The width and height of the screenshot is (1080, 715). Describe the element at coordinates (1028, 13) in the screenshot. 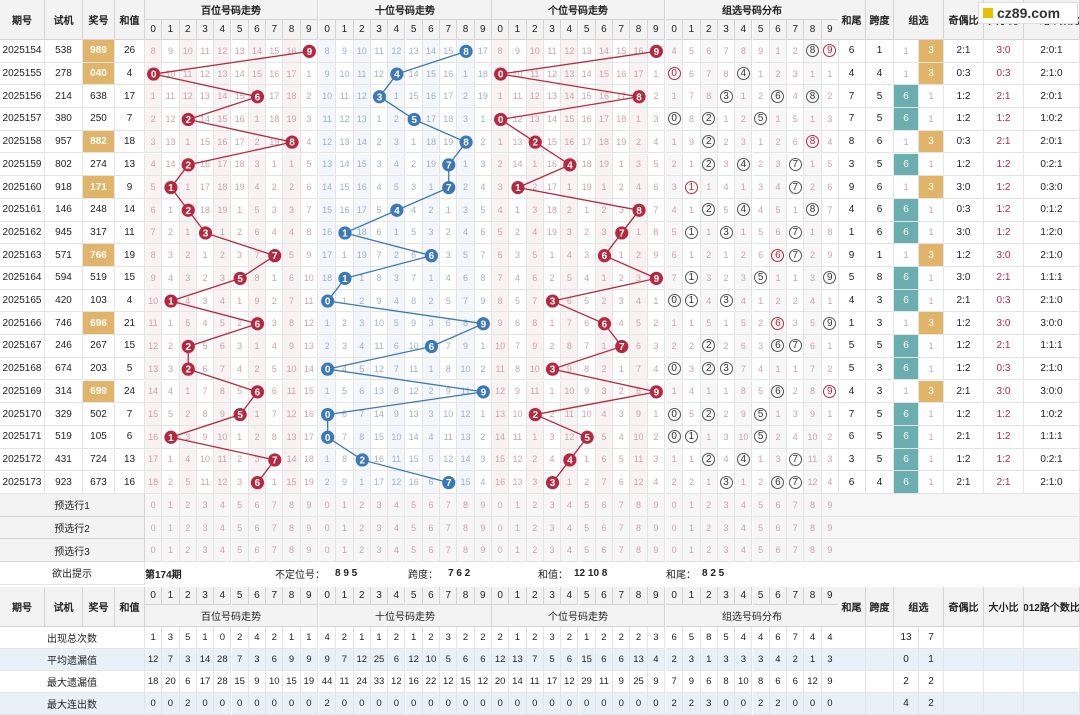

I see `site-logo: cz89.com` at that location.